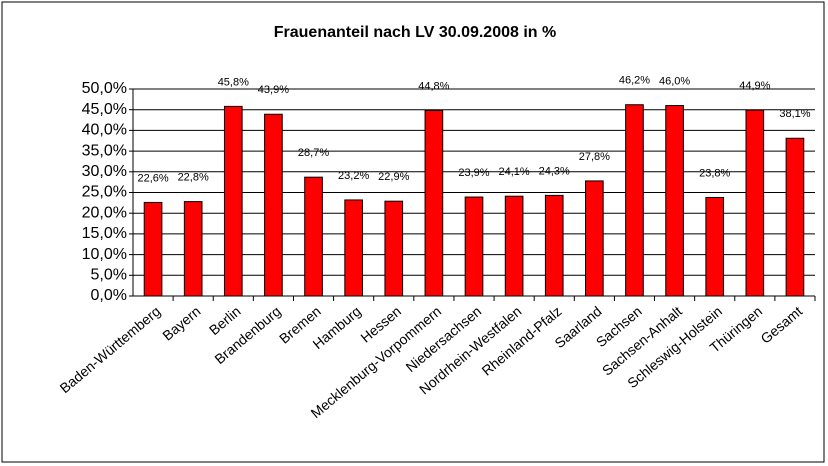  What do you see at coordinates (794, 114) in the screenshot?
I see `value-label: 38,1%` at bounding box center [794, 114].